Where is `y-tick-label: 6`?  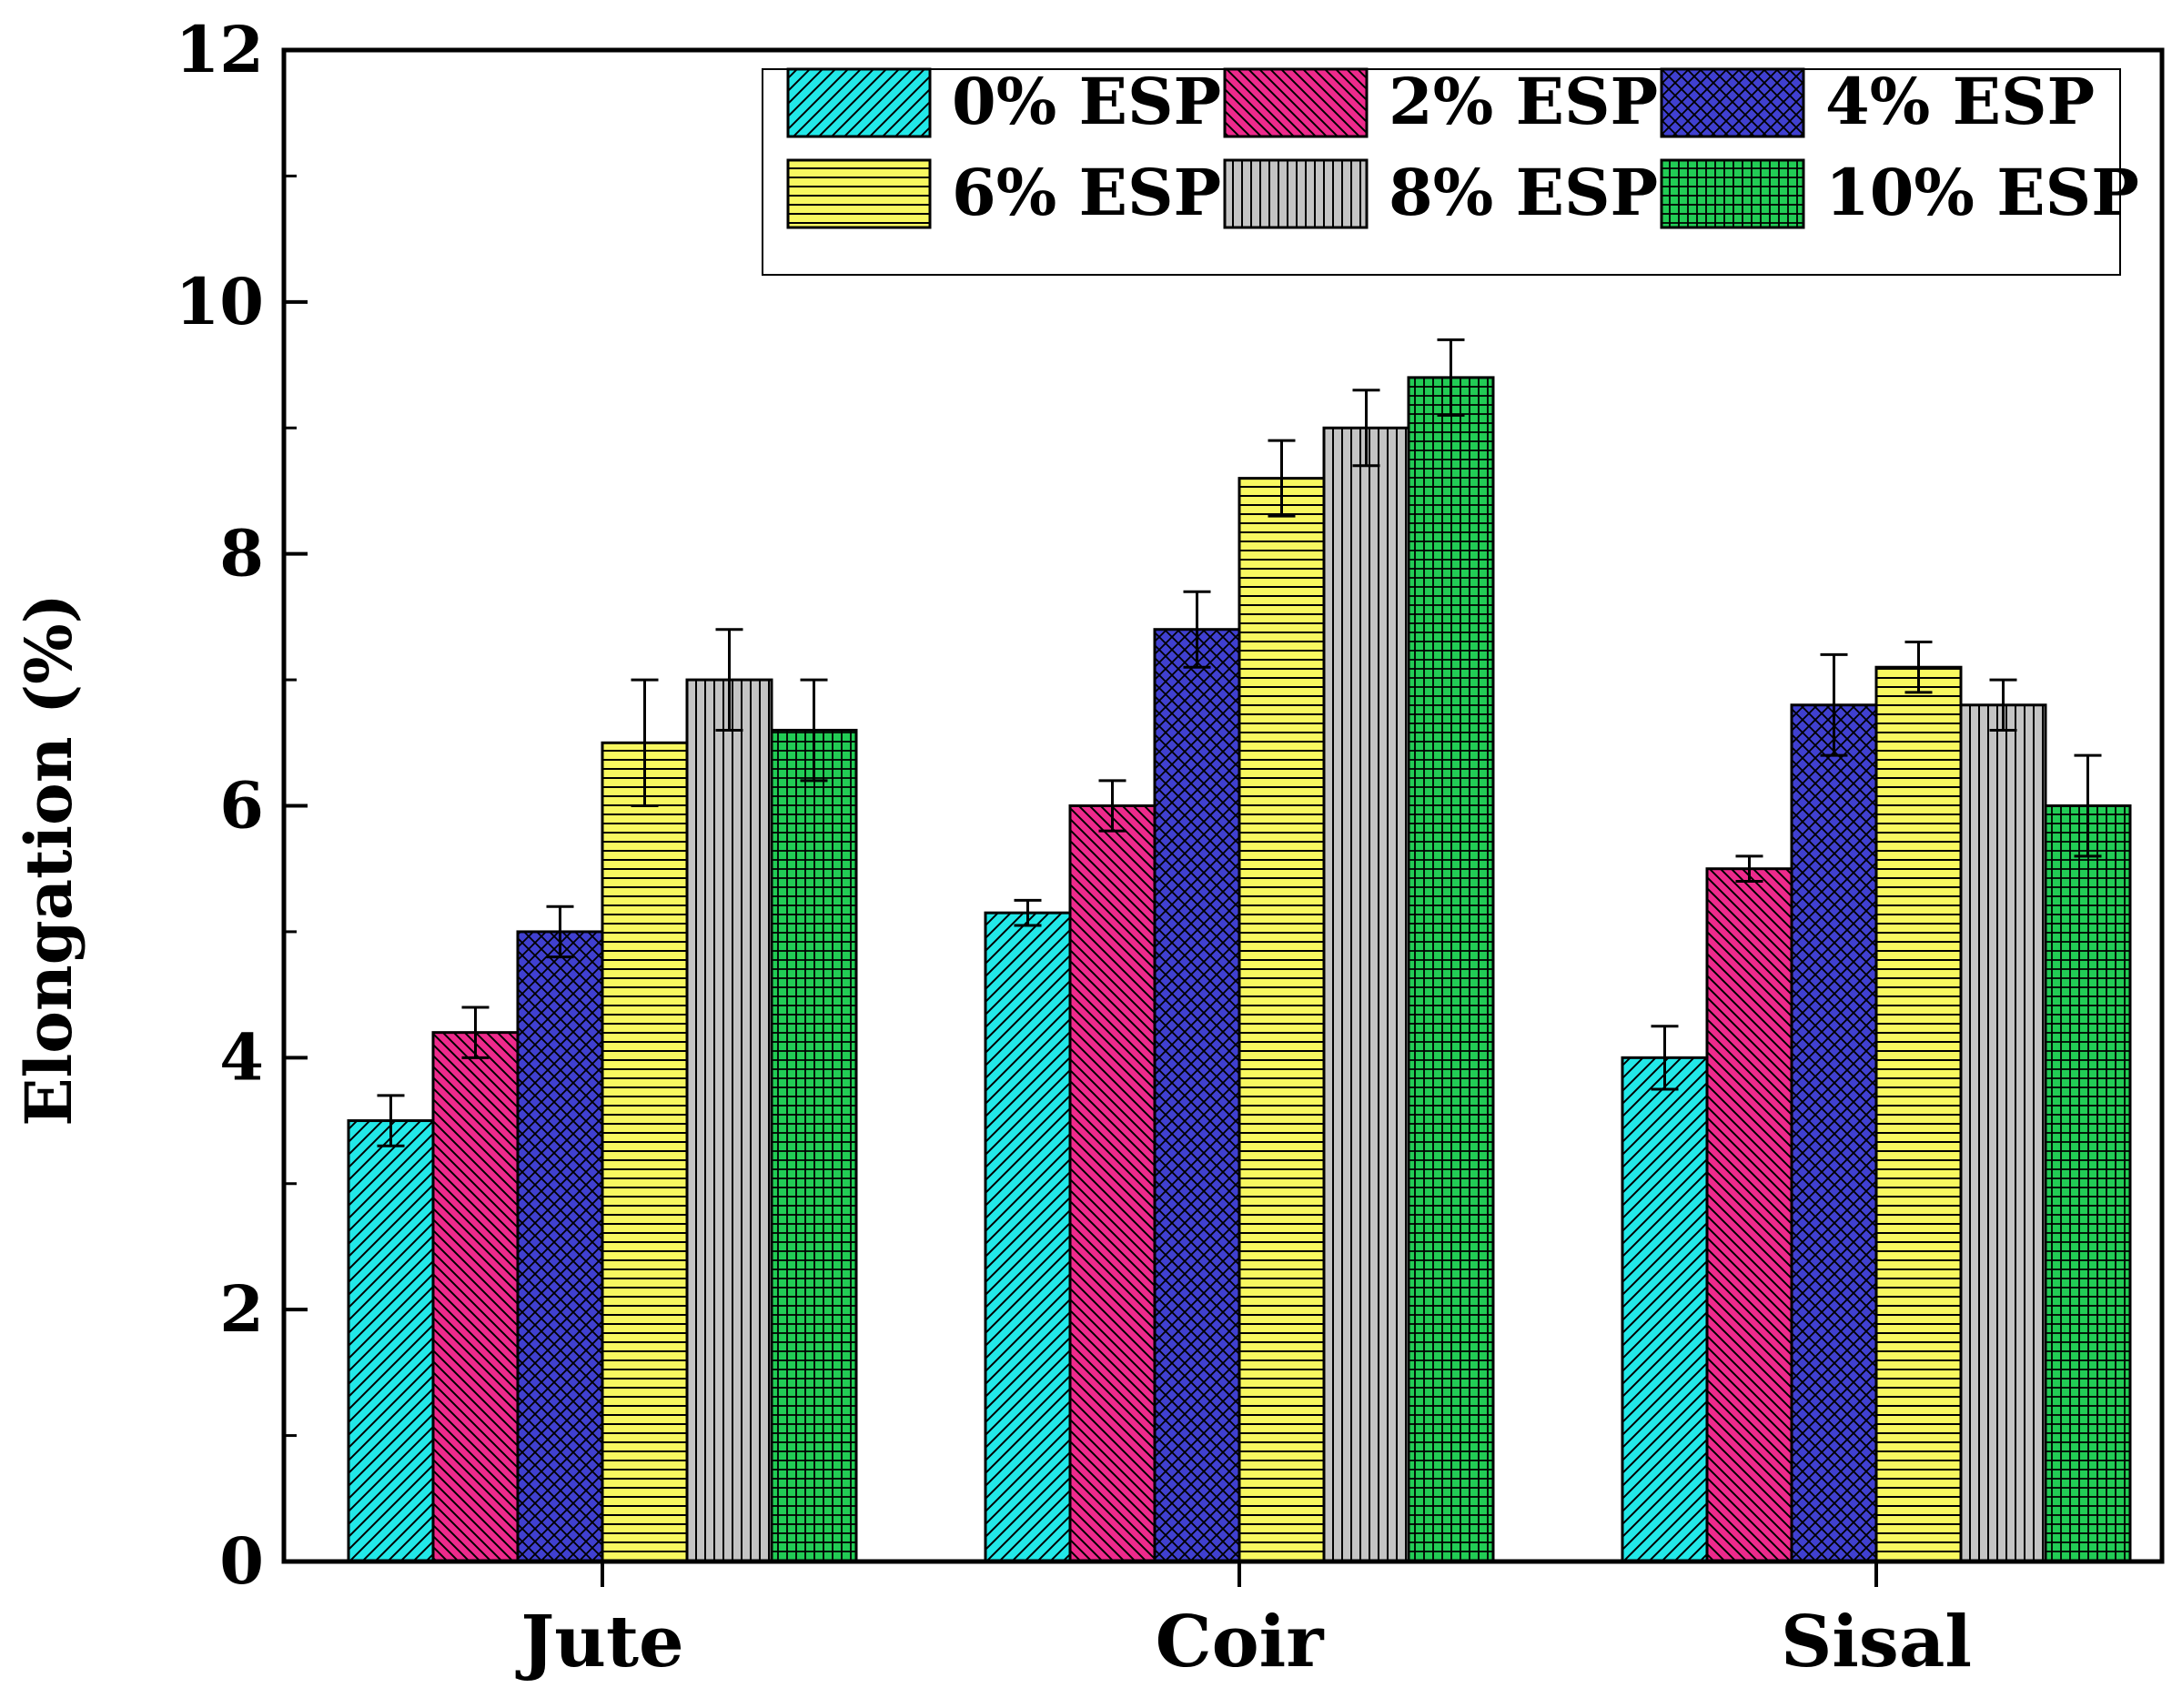
y-tick-label: 6 is located at coordinates (241, 806).